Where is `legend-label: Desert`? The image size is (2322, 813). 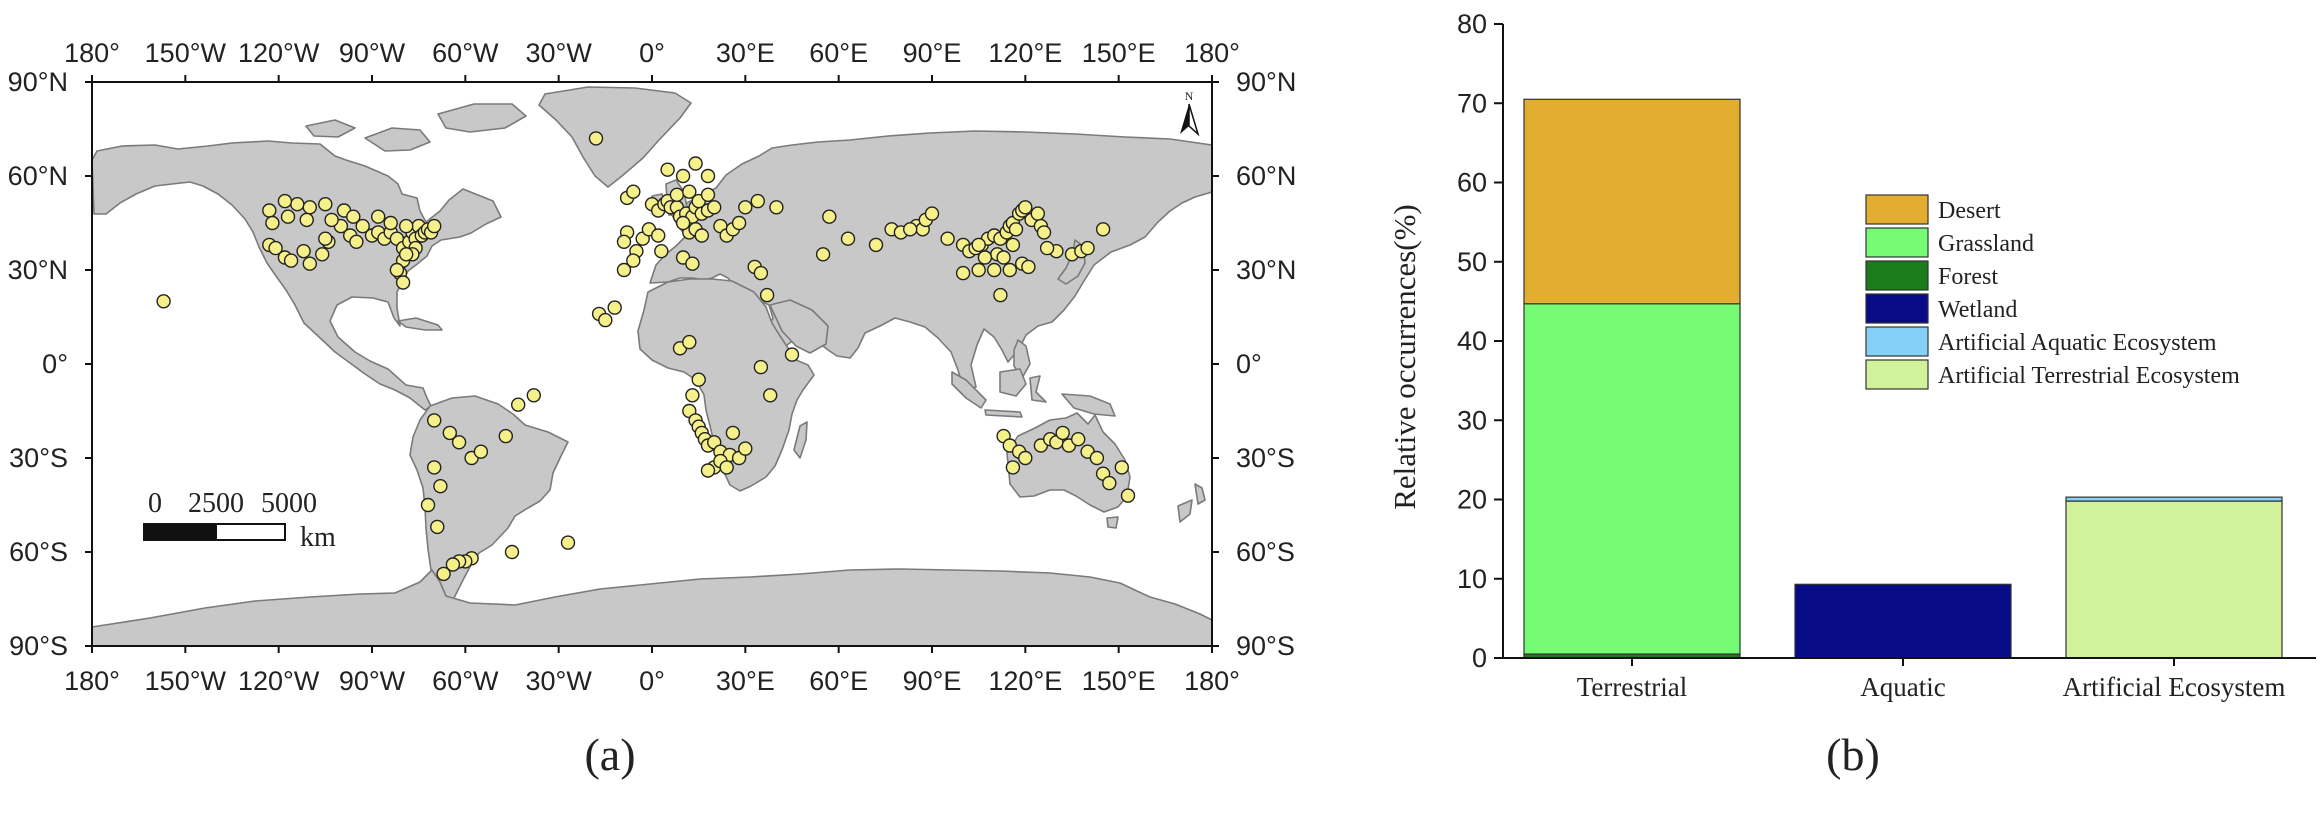
legend-label: Desert is located at coordinates (1969, 211).